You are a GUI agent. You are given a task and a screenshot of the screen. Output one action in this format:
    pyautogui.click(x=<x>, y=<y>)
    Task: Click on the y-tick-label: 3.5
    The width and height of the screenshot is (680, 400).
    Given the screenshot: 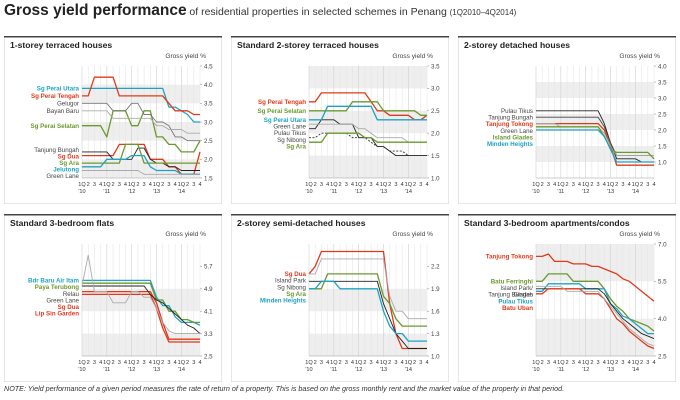 What is the action you would take?
    pyautogui.click(x=662, y=82)
    